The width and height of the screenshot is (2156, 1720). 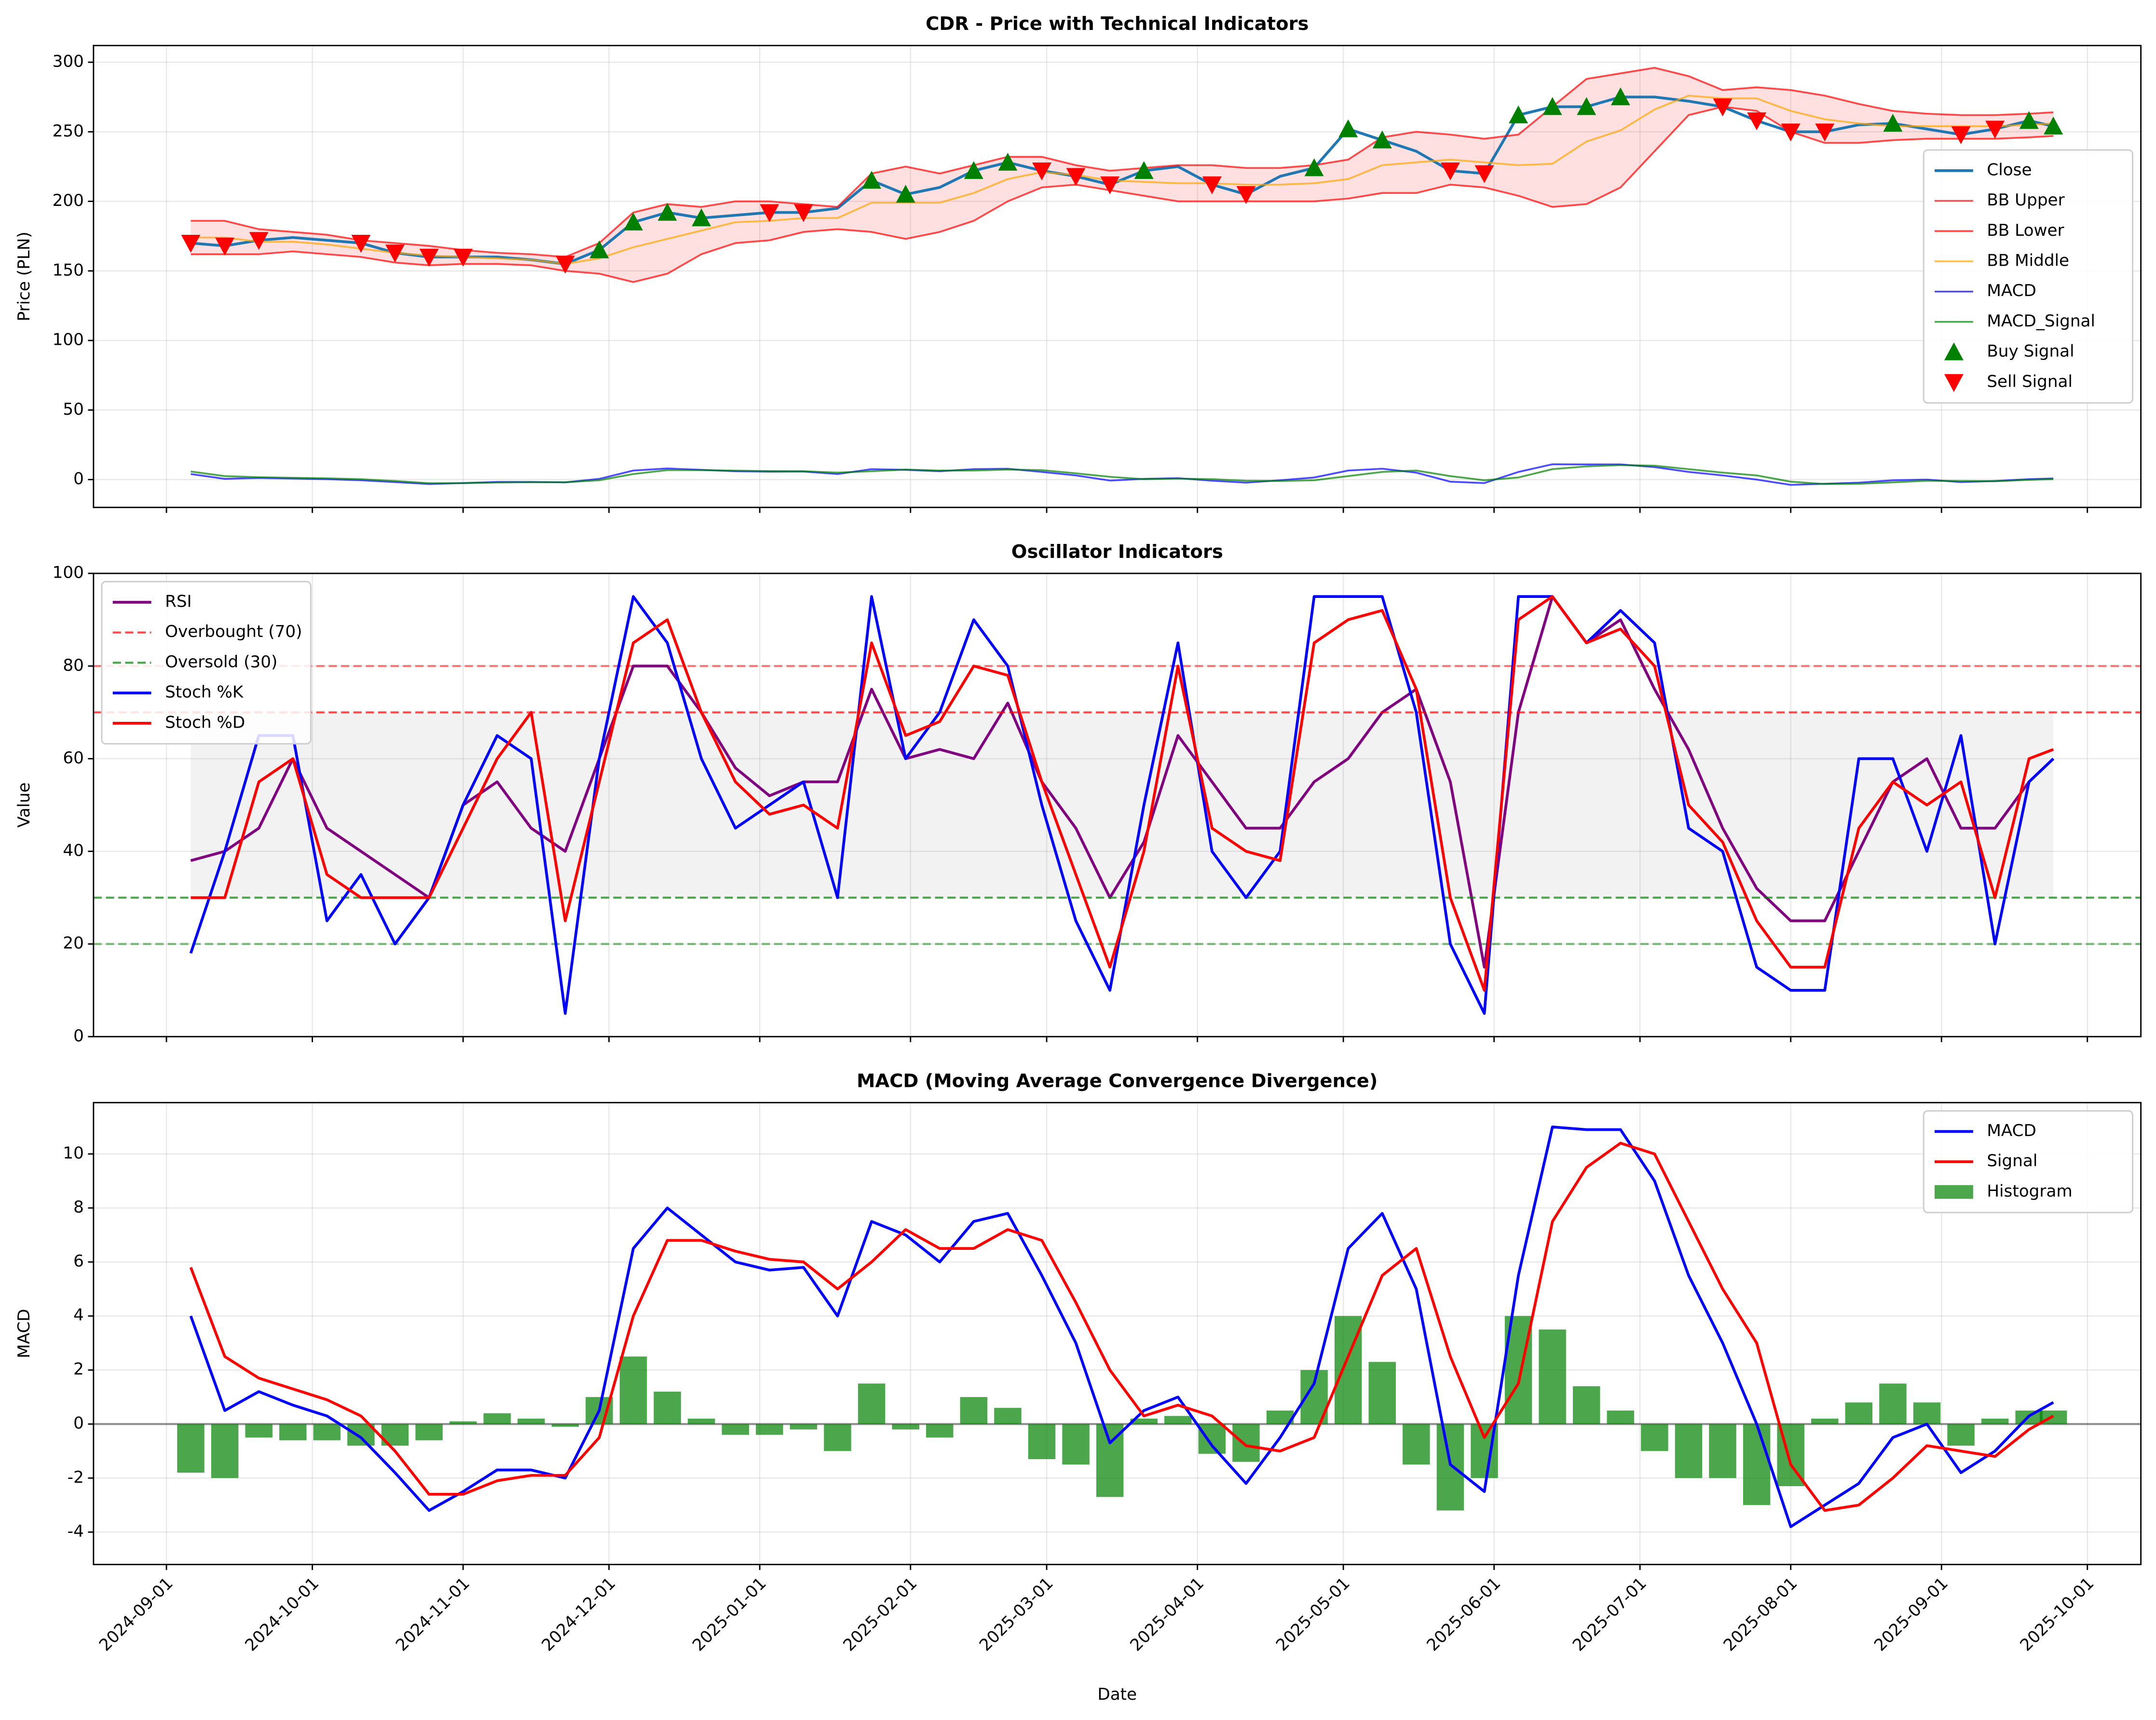 I want to click on legend-marker, so click(x=1954, y=351).